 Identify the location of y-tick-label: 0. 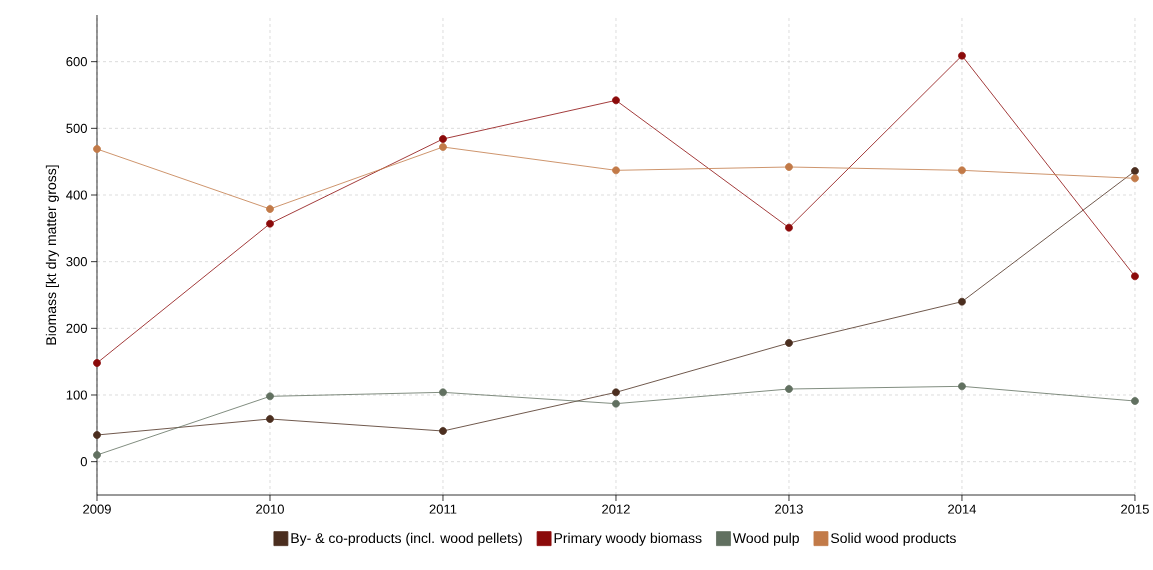
(83, 462).